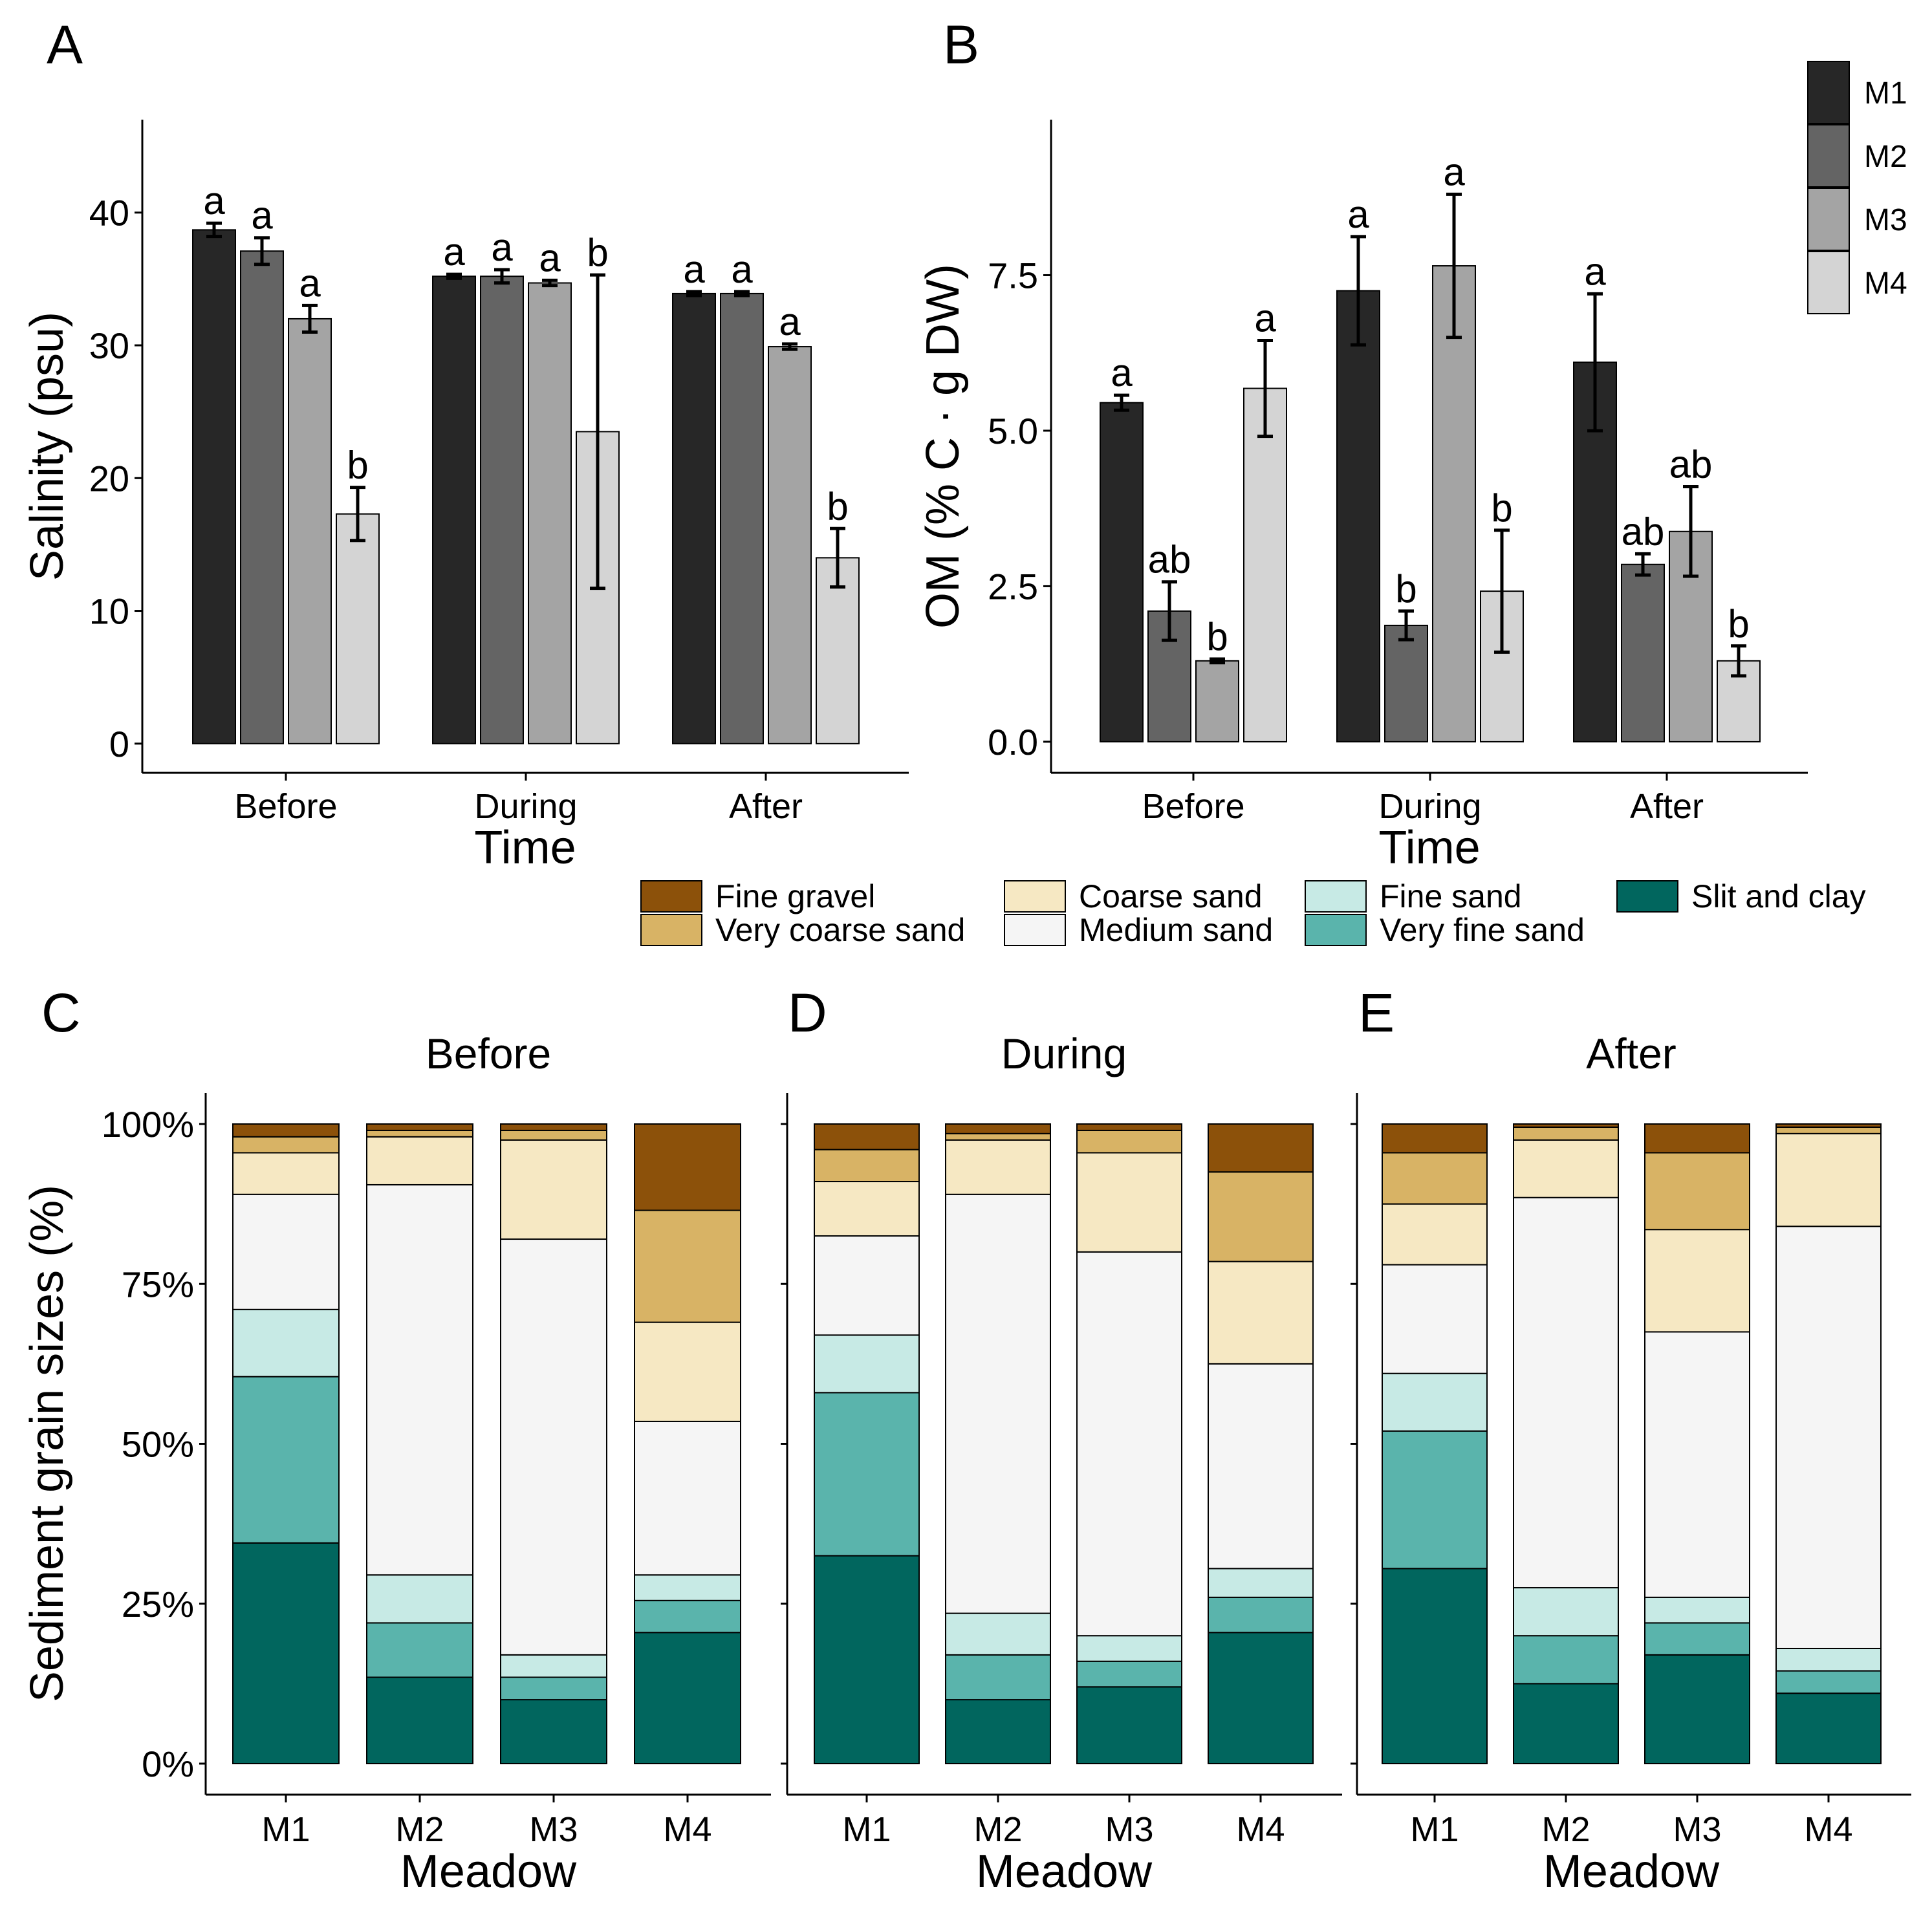  Describe the element at coordinates (687, 1498) in the screenshot. I see `segment-c-m4-medium-sand` at that location.